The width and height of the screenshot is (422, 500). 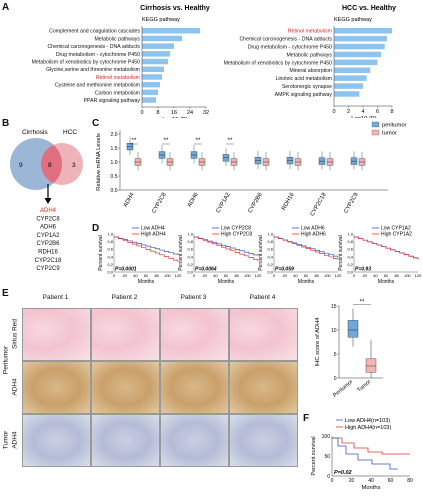 I want to click on kegg-title: HCC vs. Healthy, so click(x=369, y=8).